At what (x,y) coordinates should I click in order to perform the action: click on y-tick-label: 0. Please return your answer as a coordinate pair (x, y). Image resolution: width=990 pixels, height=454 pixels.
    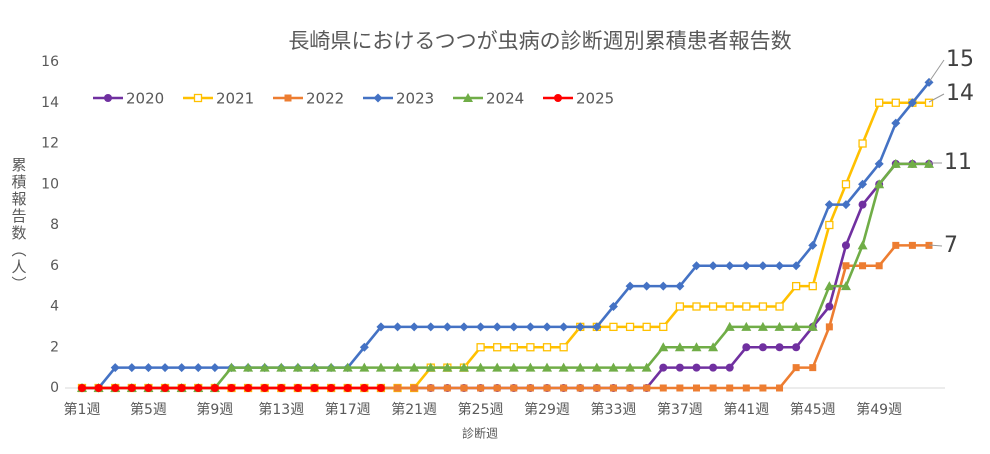
    Looking at the image, I should click on (54, 388).